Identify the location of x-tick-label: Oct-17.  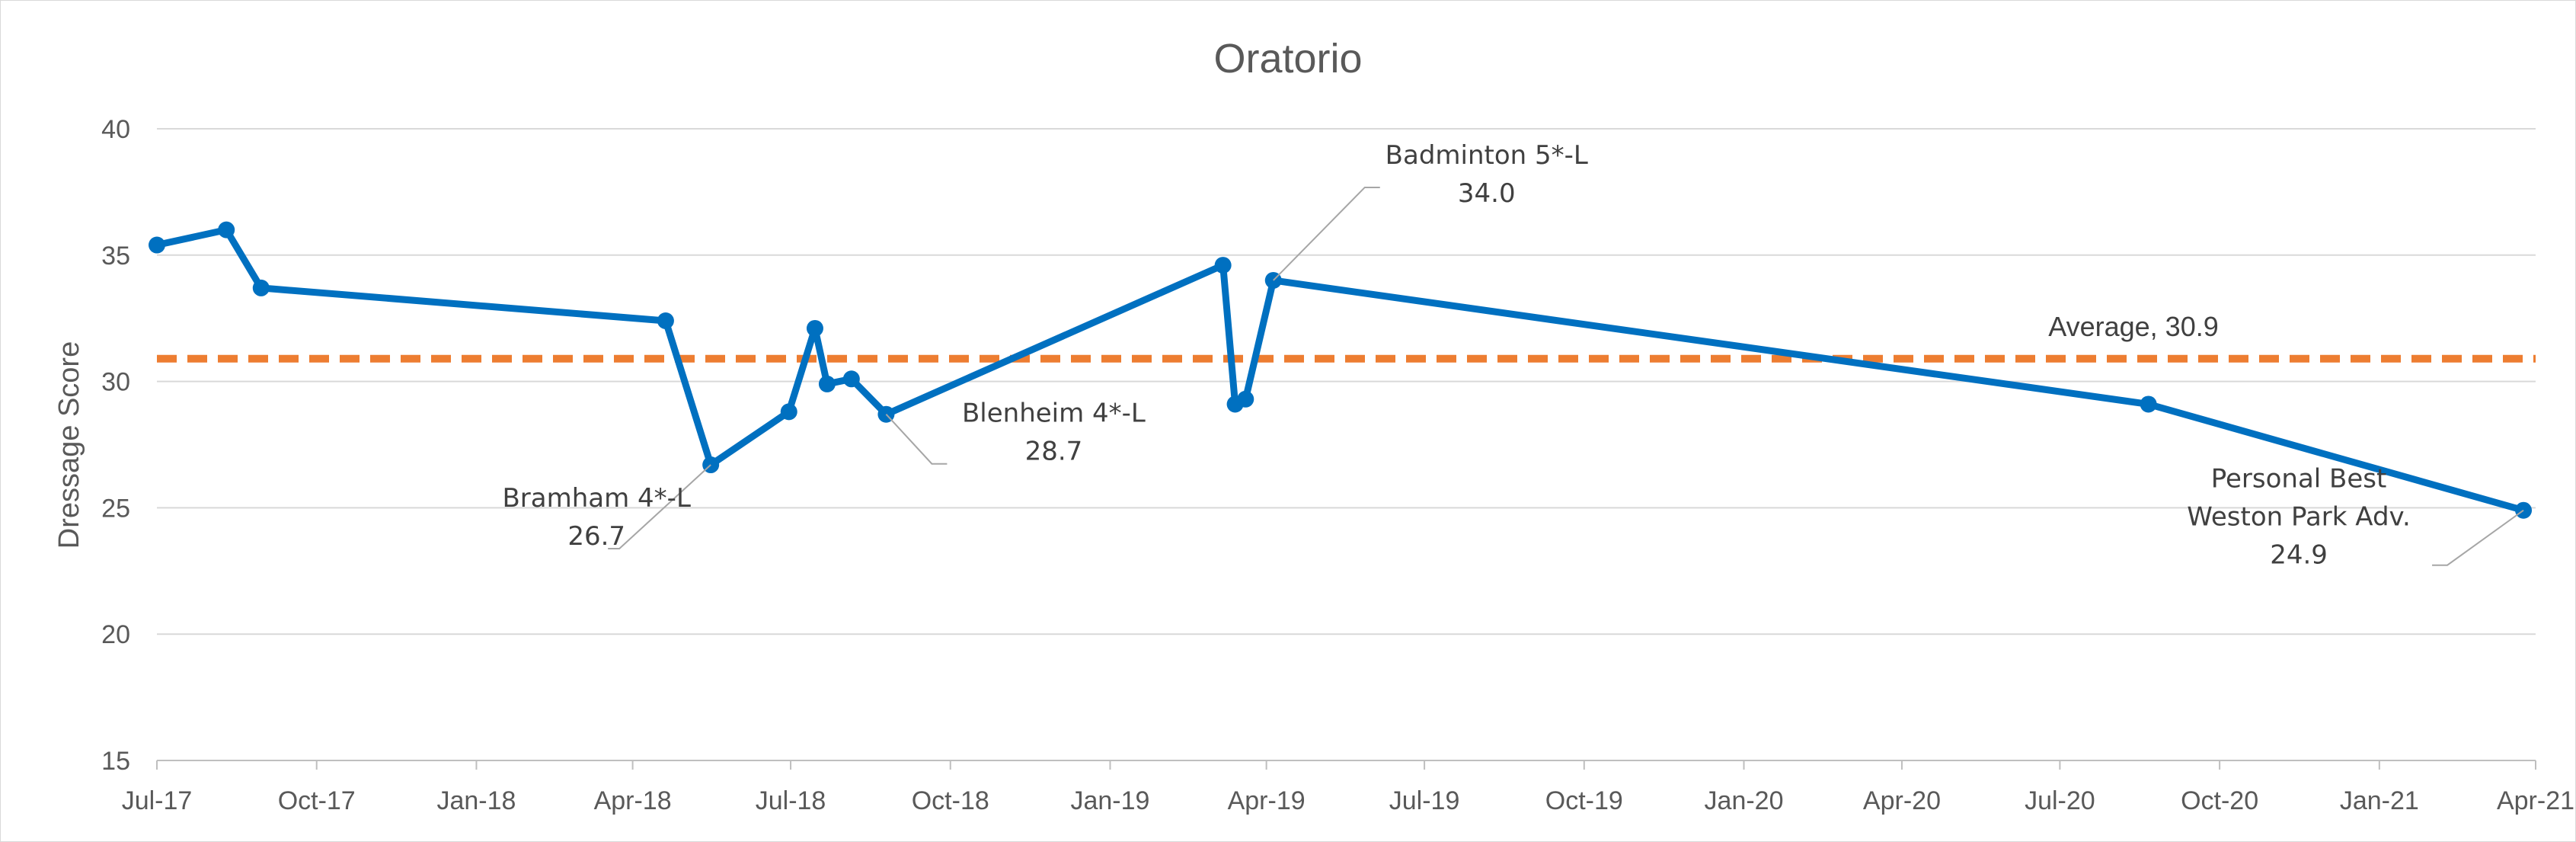
(317, 800).